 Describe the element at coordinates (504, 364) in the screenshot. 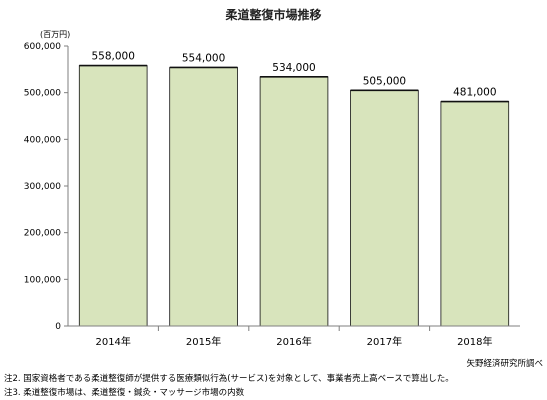

I see `source-label: 矢野経済研究所調べ` at that location.